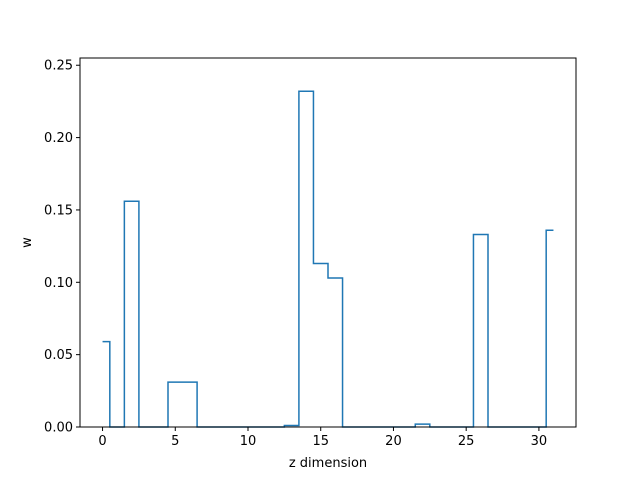 This screenshot has height=480, width=640. What do you see at coordinates (320, 441) in the screenshot?
I see `x-tick-label: 15` at bounding box center [320, 441].